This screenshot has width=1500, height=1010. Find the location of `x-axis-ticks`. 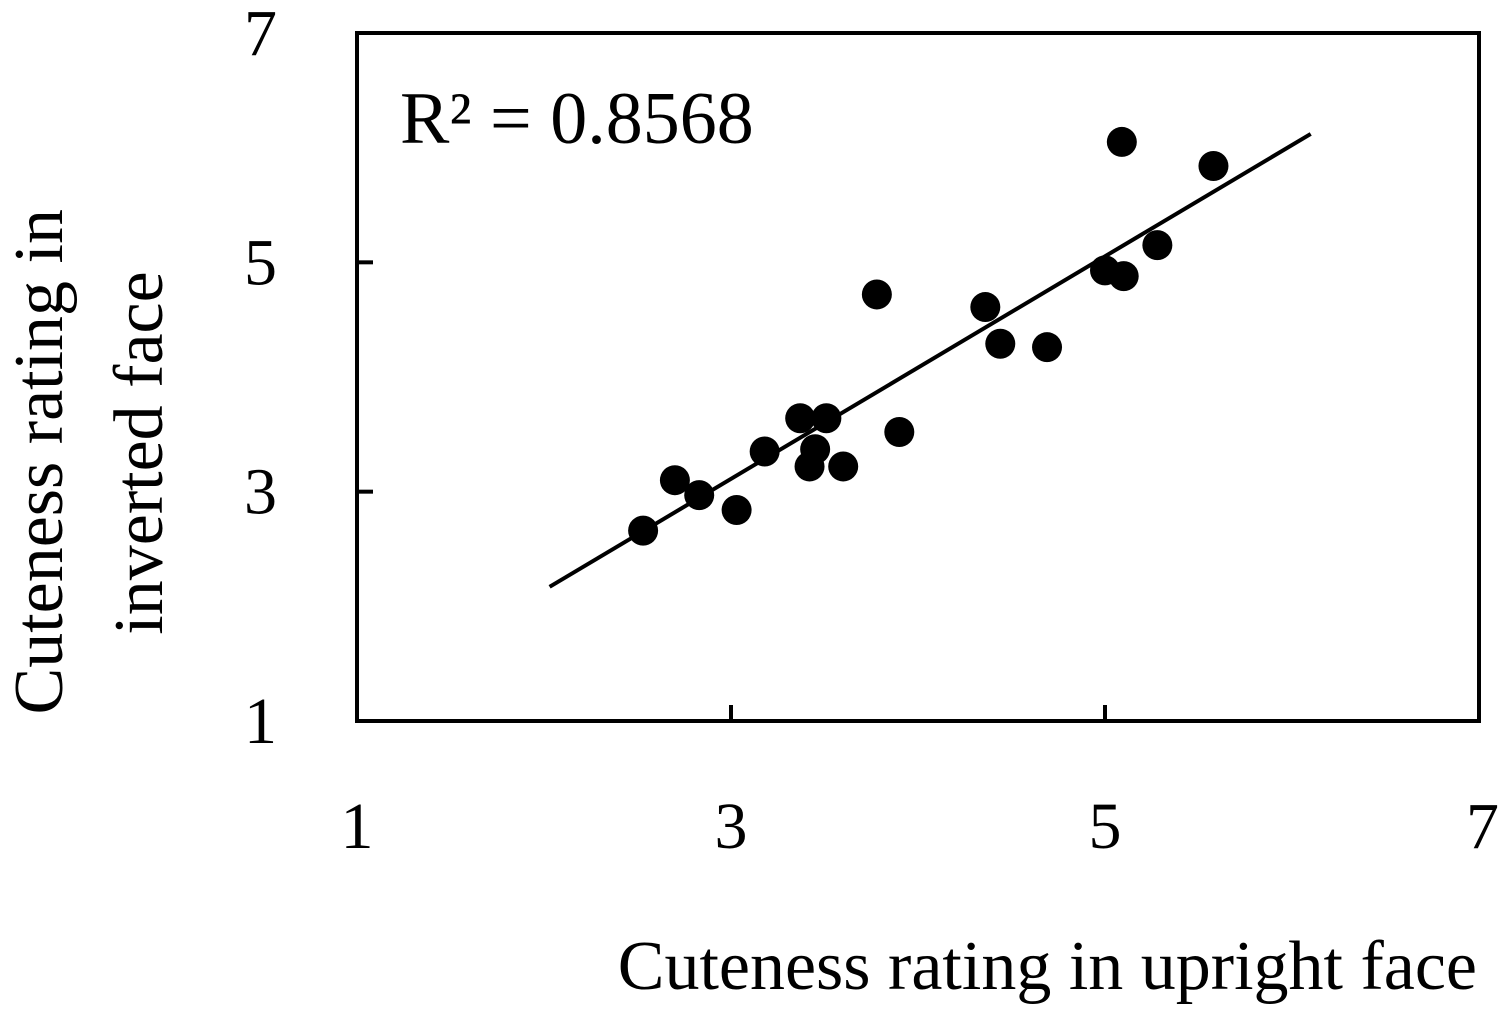

x-axis-ticks is located at coordinates (918, 713).